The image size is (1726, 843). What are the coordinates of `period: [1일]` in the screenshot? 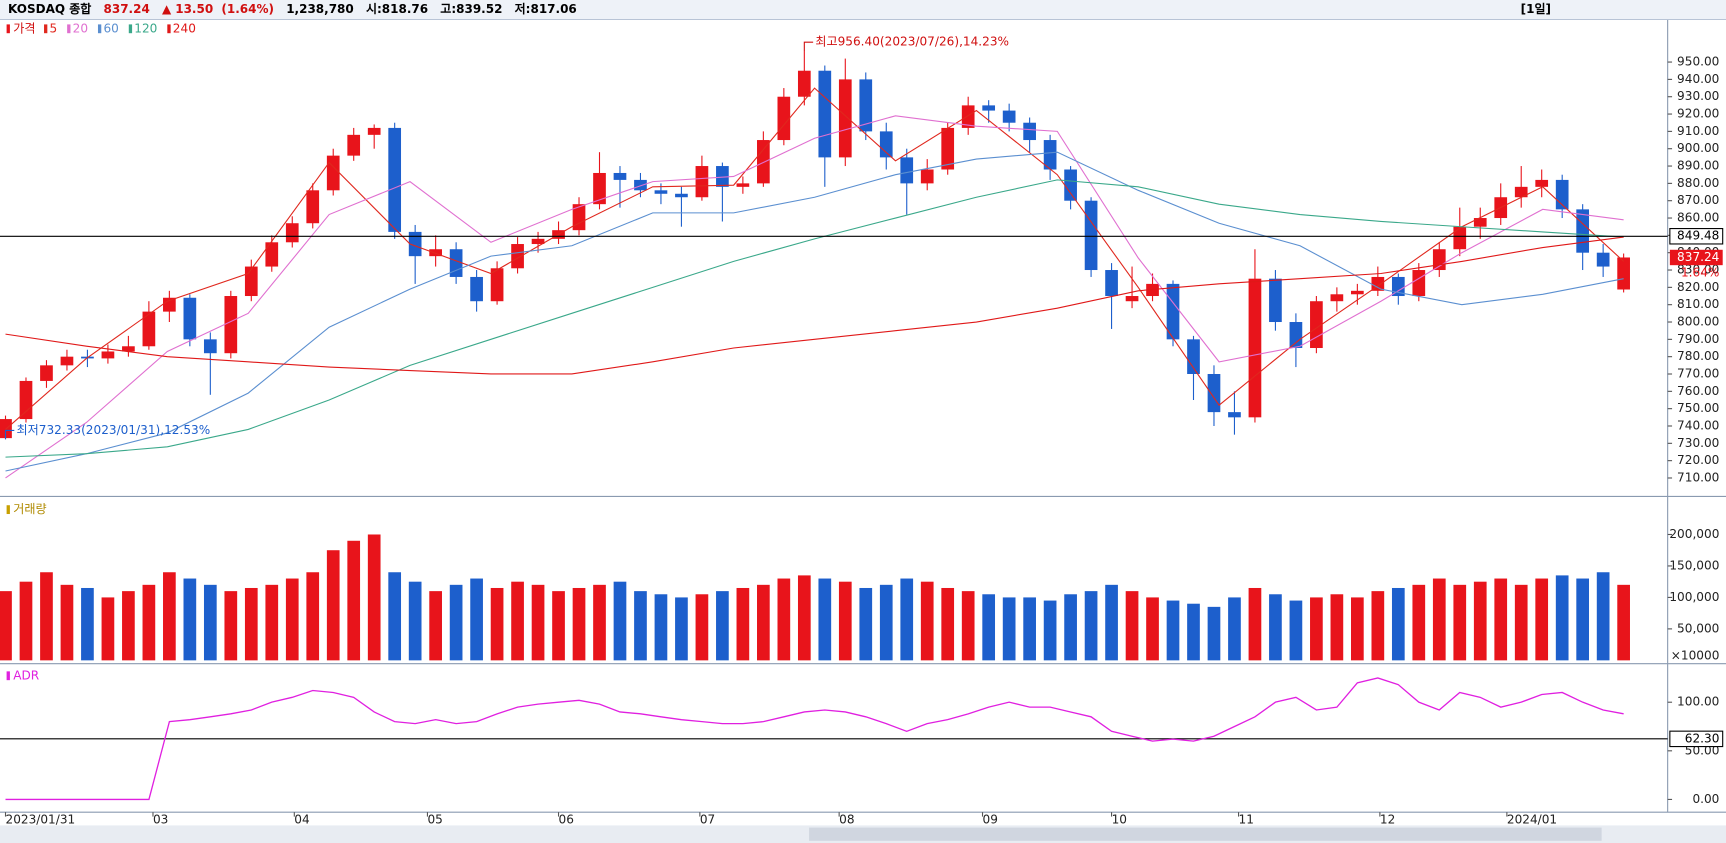 It's located at (1535, 9).